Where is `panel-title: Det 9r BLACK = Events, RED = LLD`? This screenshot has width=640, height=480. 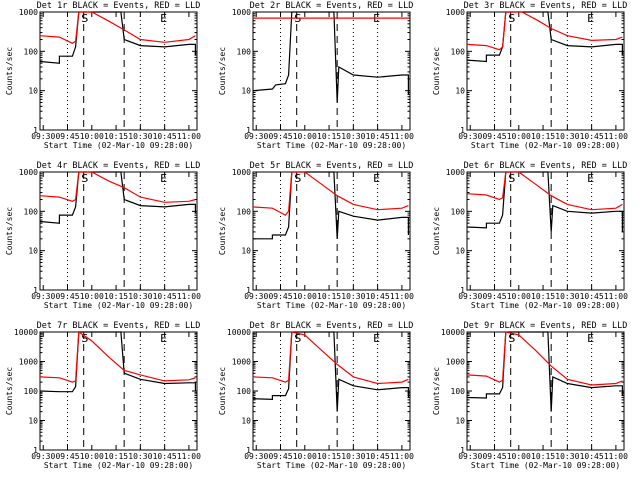 panel-title: Det 9r BLACK = Events, RED = LLD is located at coordinates (546, 326).